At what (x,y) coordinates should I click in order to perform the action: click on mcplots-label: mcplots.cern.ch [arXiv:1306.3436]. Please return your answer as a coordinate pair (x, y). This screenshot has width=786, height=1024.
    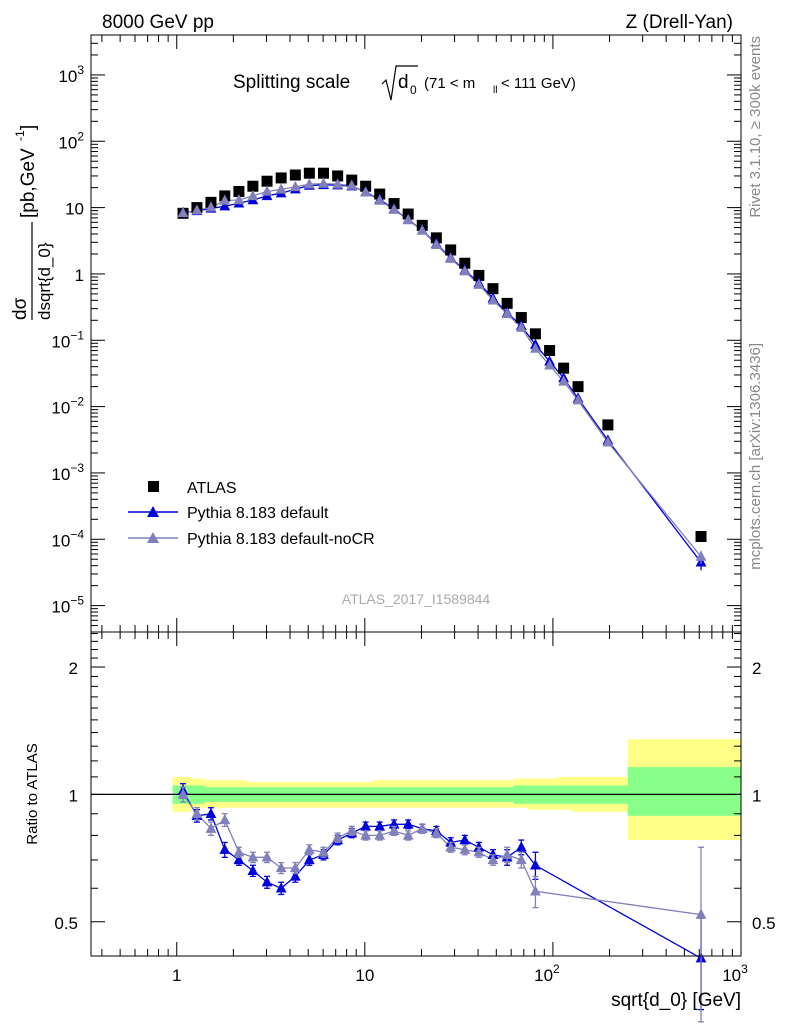
    Looking at the image, I should click on (755, 456).